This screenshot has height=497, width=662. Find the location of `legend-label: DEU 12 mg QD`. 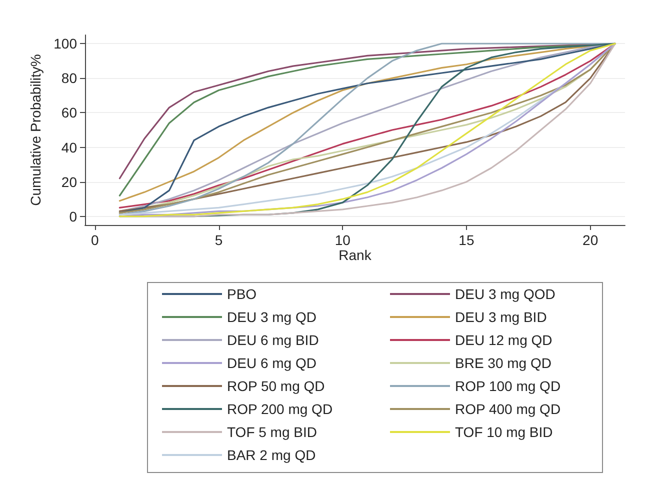

legend-label: DEU 12 mg QD is located at coordinates (503, 340).